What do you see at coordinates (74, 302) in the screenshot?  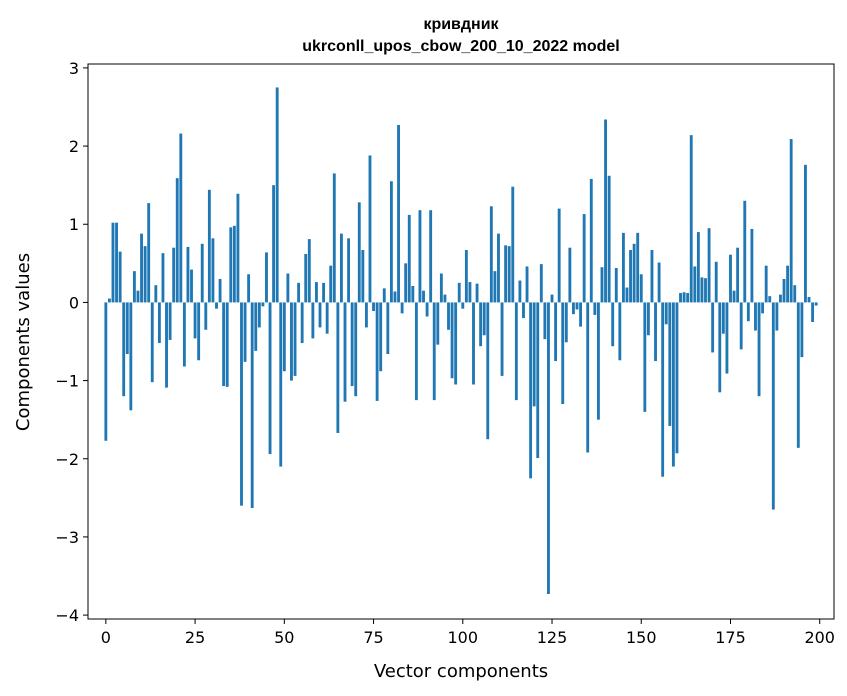 I see `y-tick-label: 0` at bounding box center [74, 302].